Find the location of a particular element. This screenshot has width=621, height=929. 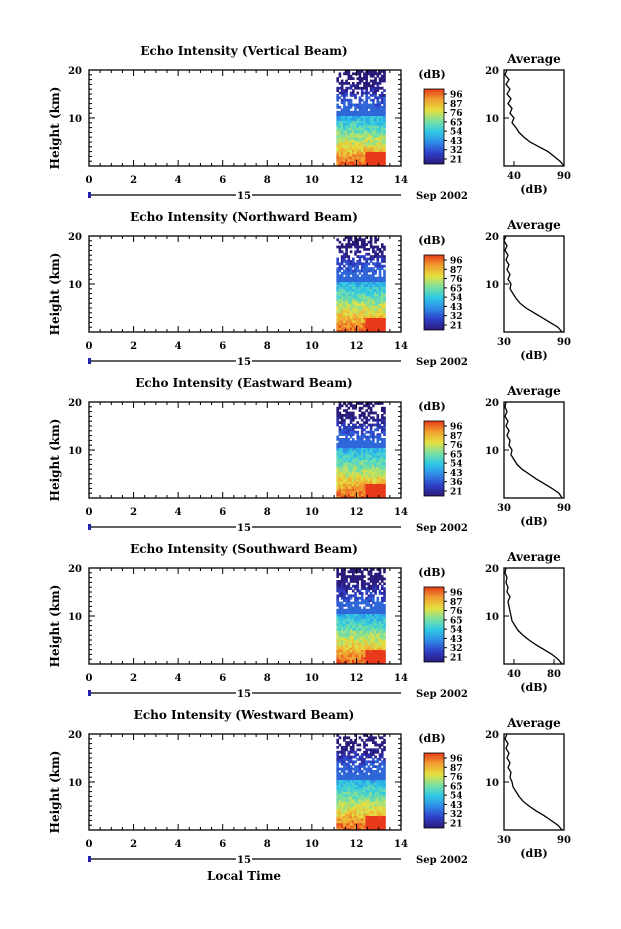

x-tick-label: 0 is located at coordinates (89, 678).